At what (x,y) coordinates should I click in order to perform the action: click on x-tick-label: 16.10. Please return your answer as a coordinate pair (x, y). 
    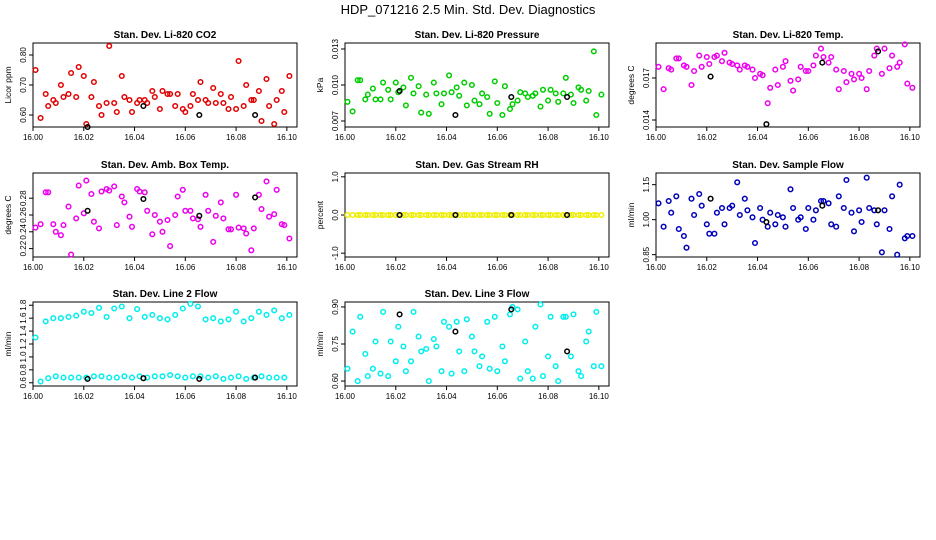
    Looking at the image, I should click on (599, 267).